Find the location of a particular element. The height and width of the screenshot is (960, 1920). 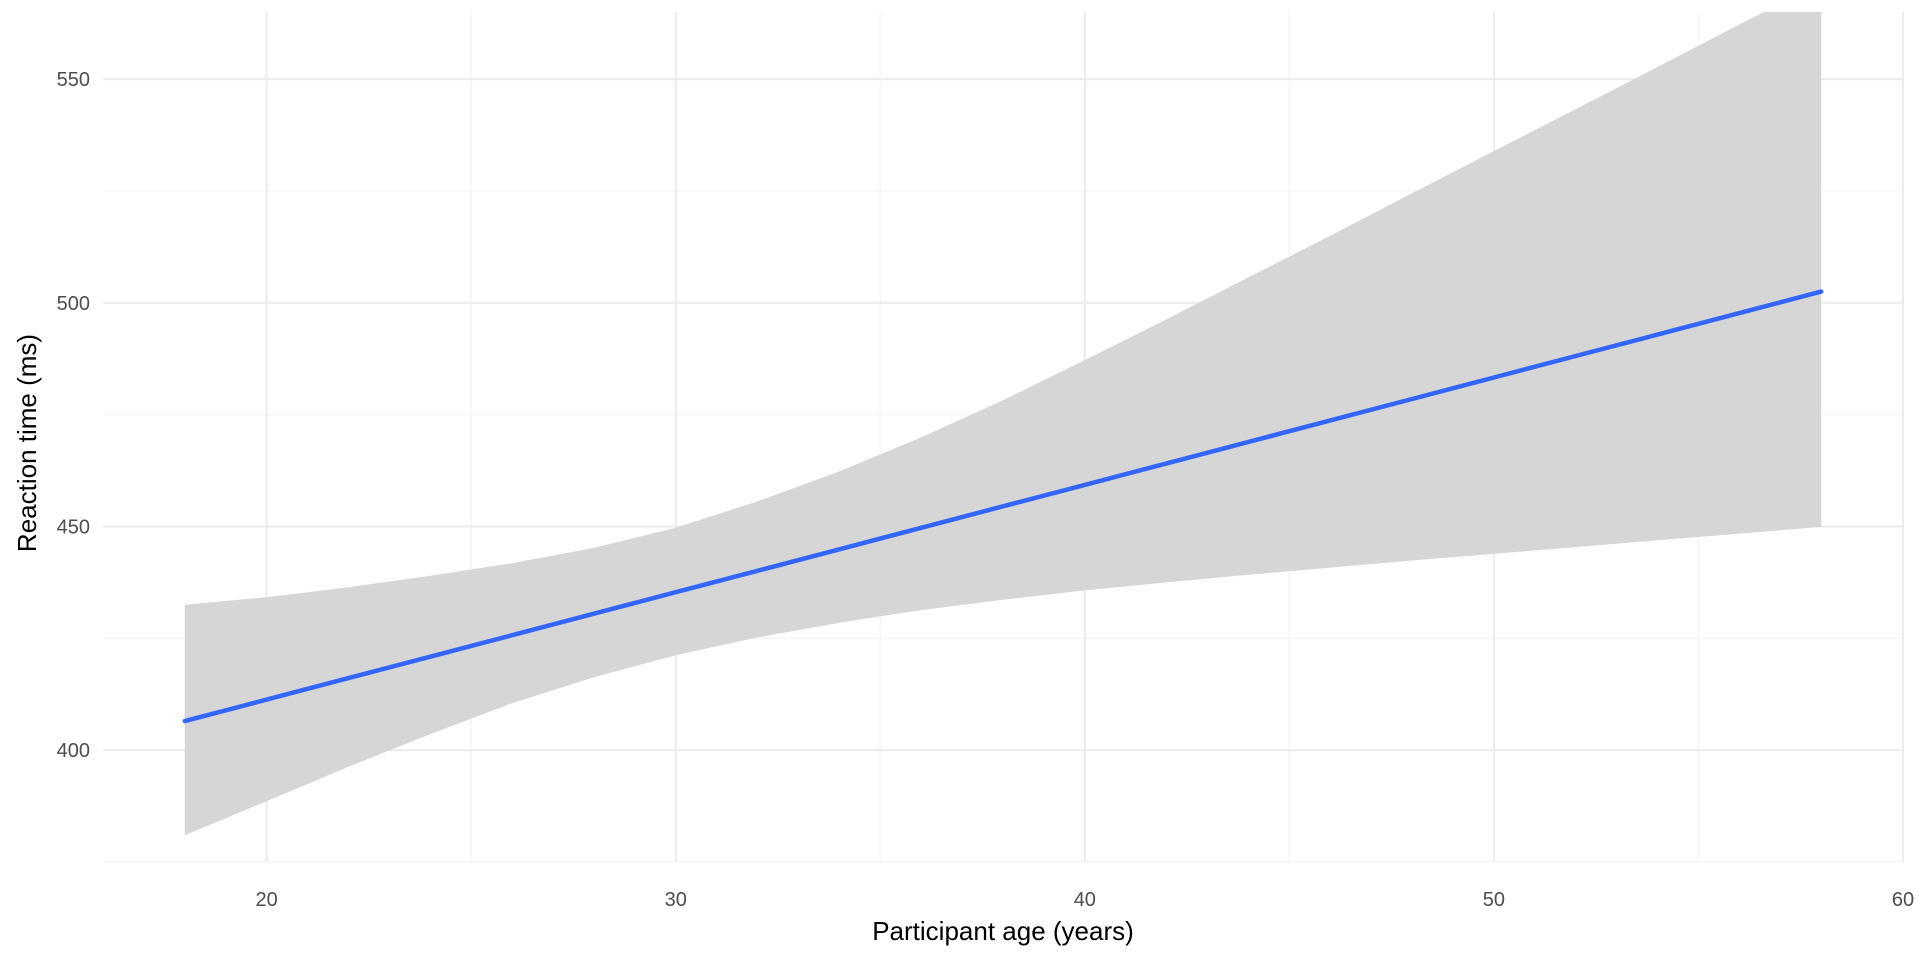

x-tick-label: 50 is located at coordinates (1494, 900).